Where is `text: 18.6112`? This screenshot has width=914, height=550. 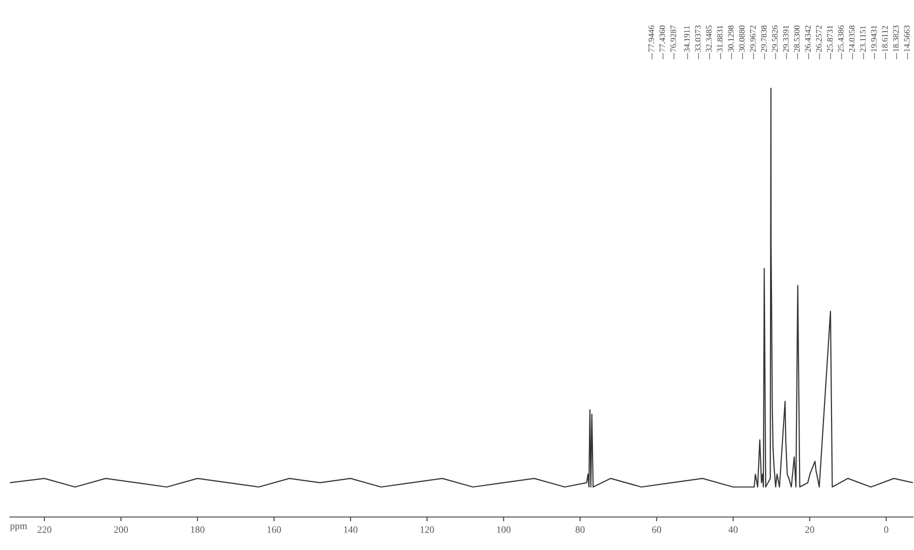
text: 18.6112 is located at coordinates (885, 39).